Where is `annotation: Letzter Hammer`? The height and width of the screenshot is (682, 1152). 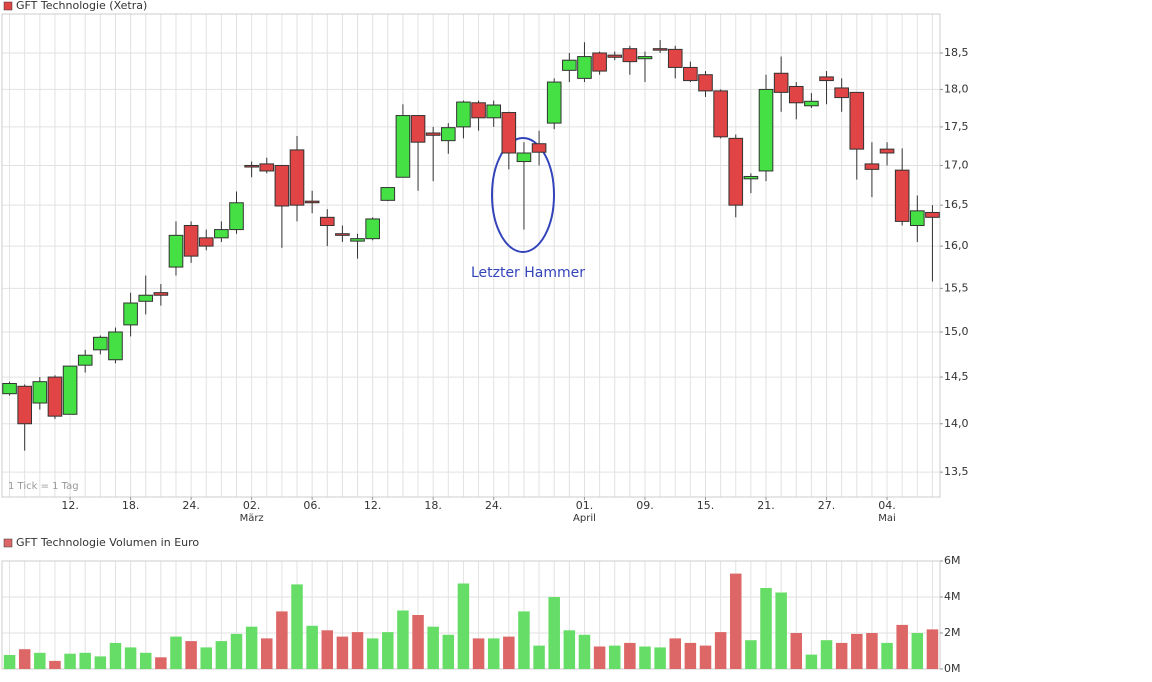 annotation: Letzter Hammer is located at coordinates (528, 273).